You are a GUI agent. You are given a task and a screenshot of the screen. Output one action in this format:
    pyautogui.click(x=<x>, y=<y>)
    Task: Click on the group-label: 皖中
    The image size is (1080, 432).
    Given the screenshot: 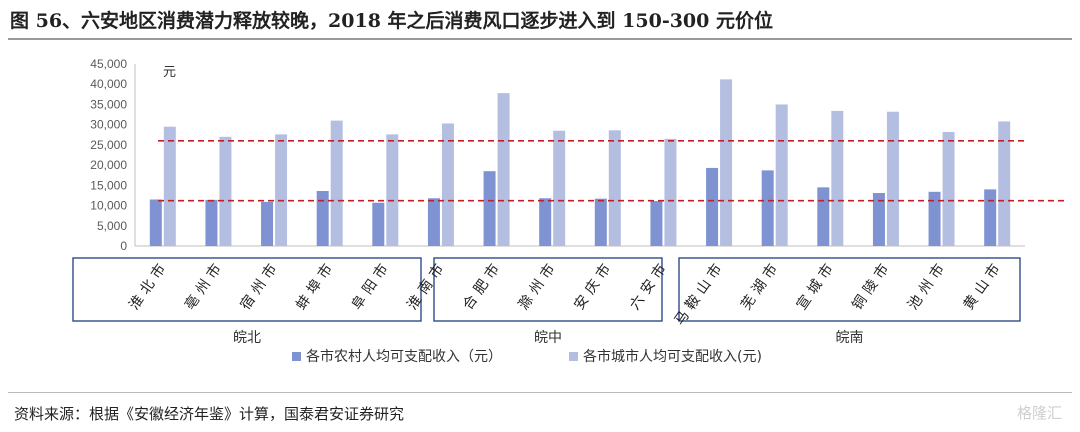 What is the action you would take?
    pyautogui.click(x=548, y=338)
    